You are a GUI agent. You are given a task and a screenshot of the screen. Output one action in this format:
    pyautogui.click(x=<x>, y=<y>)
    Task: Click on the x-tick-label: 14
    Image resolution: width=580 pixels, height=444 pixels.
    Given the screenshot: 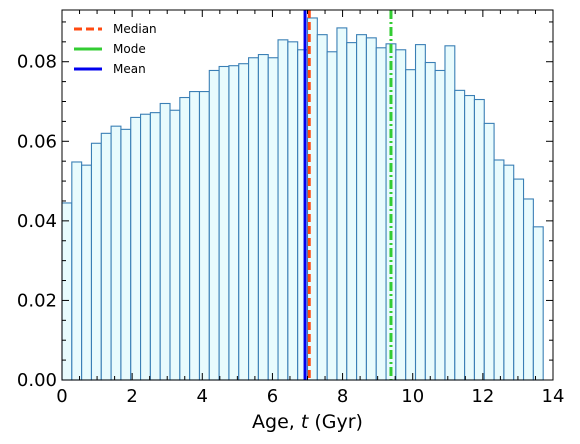 What is the action you would take?
    pyautogui.click(x=553, y=396)
    